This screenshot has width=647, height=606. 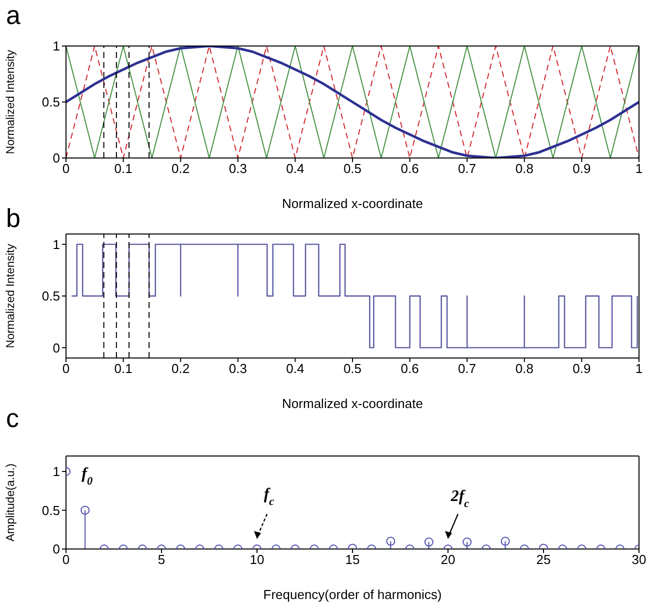 What do you see at coordinates (543, 560) in the screenshot?
I see `x-tick-label: 25` at bounding box center [543, 560].